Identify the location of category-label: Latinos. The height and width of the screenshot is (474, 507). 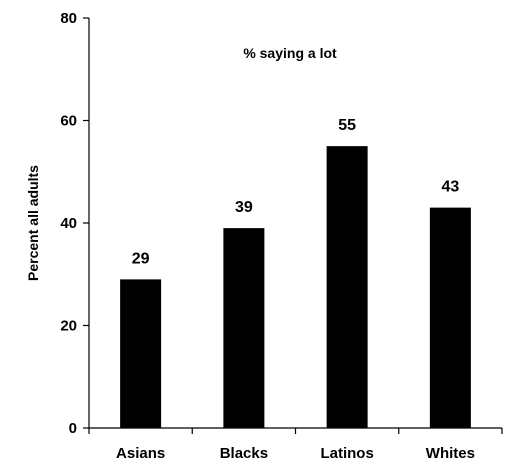
(346, 453).